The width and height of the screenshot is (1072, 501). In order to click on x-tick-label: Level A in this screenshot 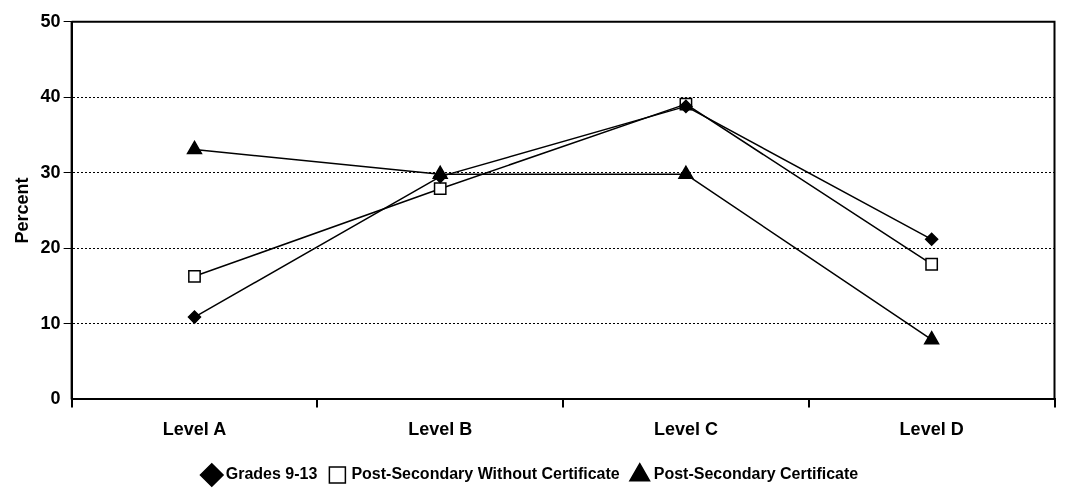, I will do `click(194, 429)`.